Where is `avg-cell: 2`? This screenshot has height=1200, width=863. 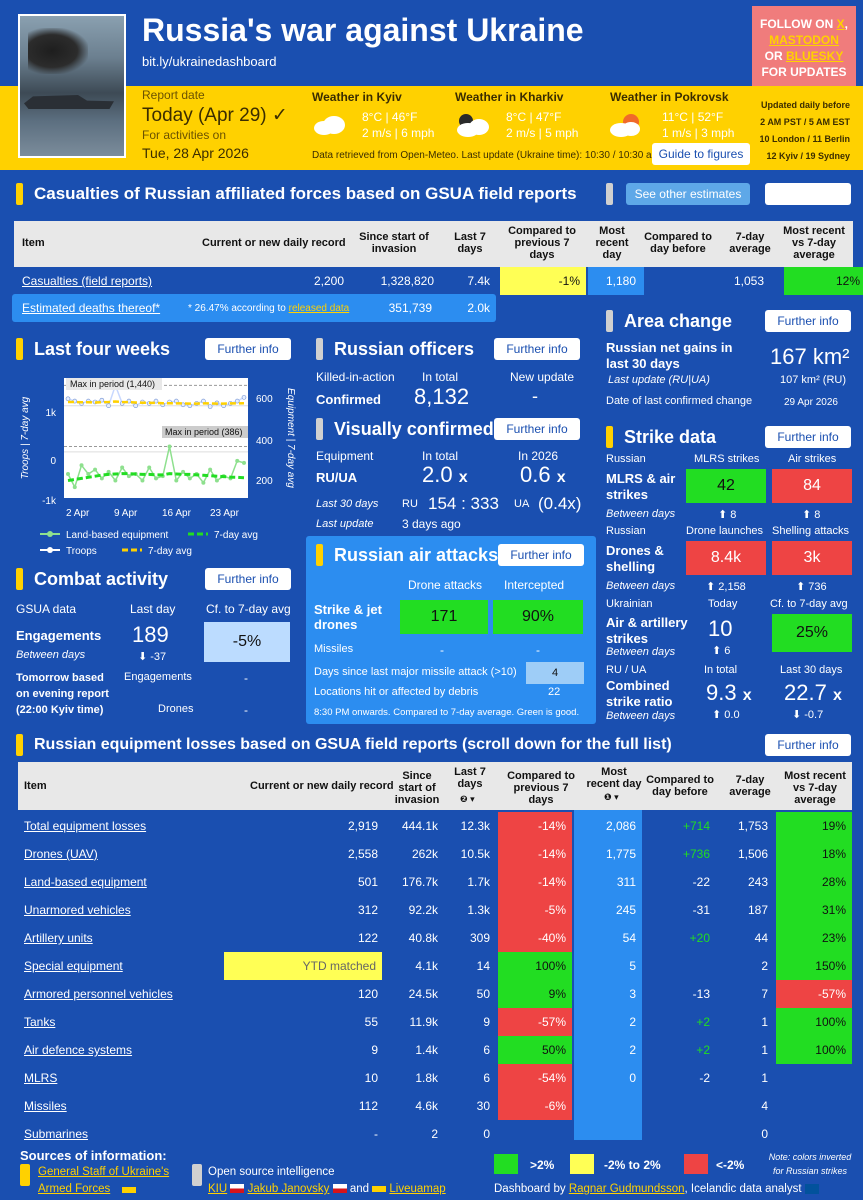 avg-cell: 2 is located at coordinates (764, 966).